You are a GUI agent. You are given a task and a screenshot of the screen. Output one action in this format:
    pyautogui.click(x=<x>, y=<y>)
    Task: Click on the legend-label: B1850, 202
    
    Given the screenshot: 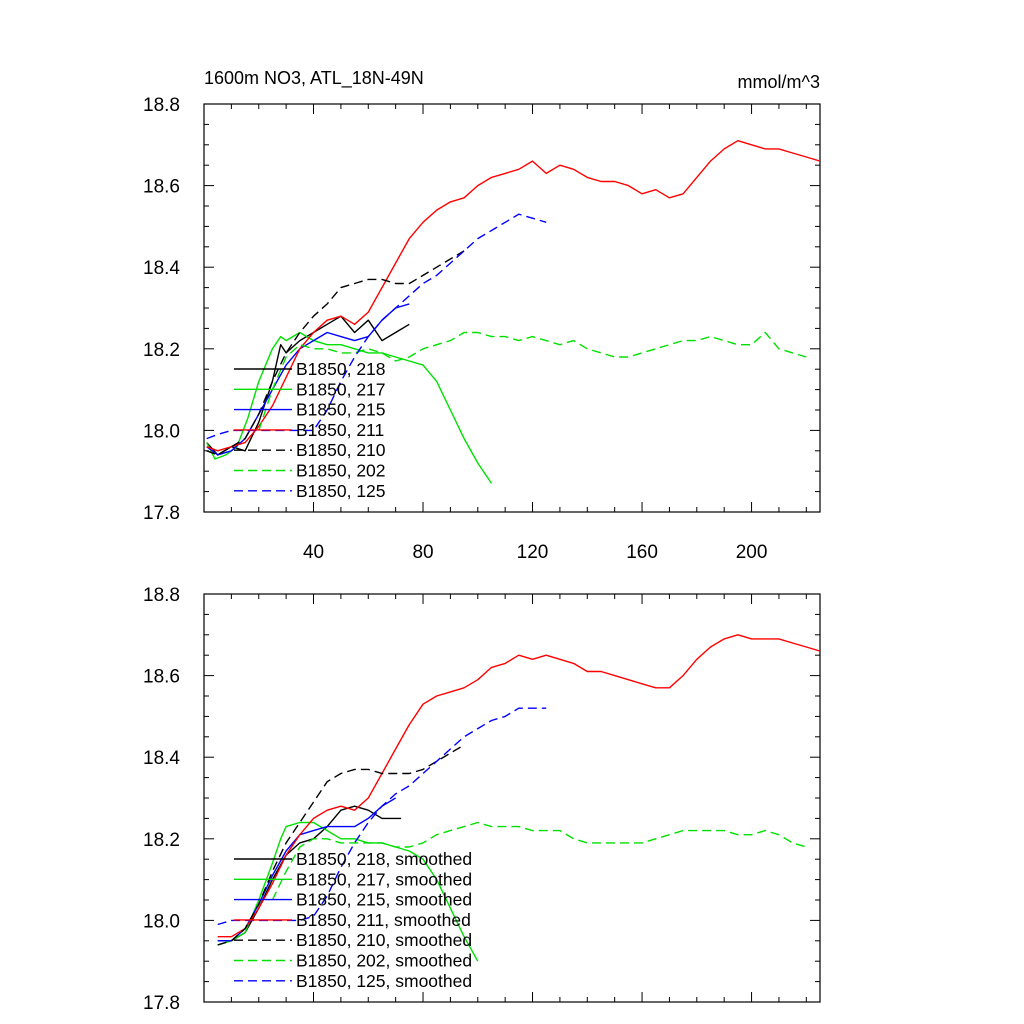 What is the action you would take?
    pyautogui.click(x=341, y=471)
    